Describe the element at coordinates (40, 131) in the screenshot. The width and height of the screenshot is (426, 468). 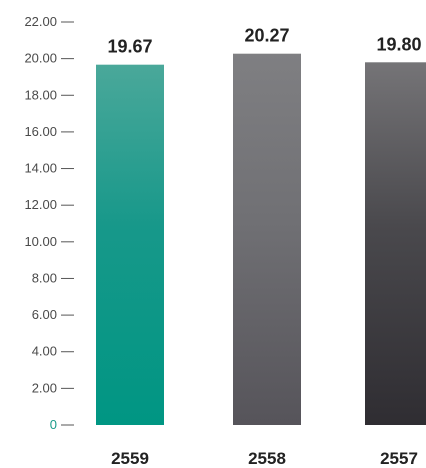
I see `y-tick-label: 16.00` at that location.